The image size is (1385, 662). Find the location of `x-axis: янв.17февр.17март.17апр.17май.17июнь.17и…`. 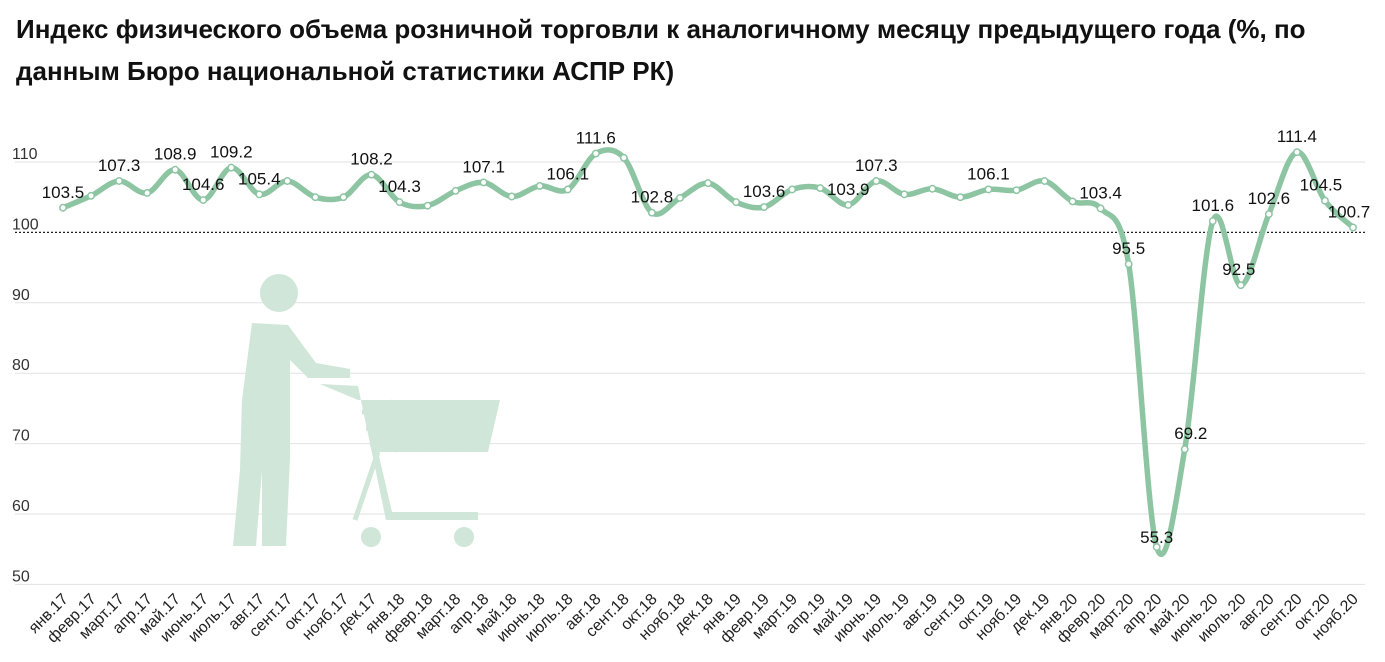

x-axis: янв.17февр.17март.17апр.17май.17июнь.17и… is located at coordinates (694, 619).